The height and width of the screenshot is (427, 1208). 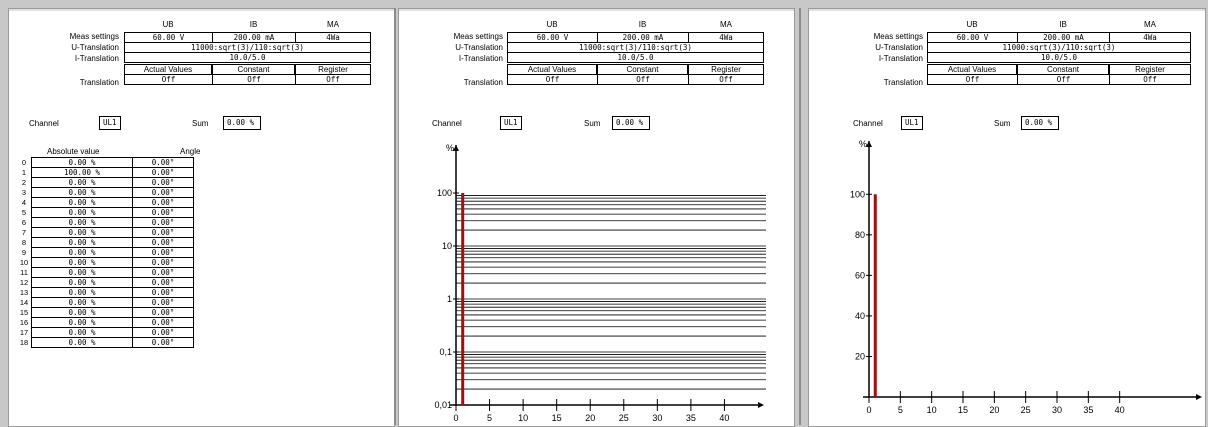 What do you see at coordinates (724, 418) in the screenshot?
I see `x-tick-label: 40` at bounding box center [724, 418].